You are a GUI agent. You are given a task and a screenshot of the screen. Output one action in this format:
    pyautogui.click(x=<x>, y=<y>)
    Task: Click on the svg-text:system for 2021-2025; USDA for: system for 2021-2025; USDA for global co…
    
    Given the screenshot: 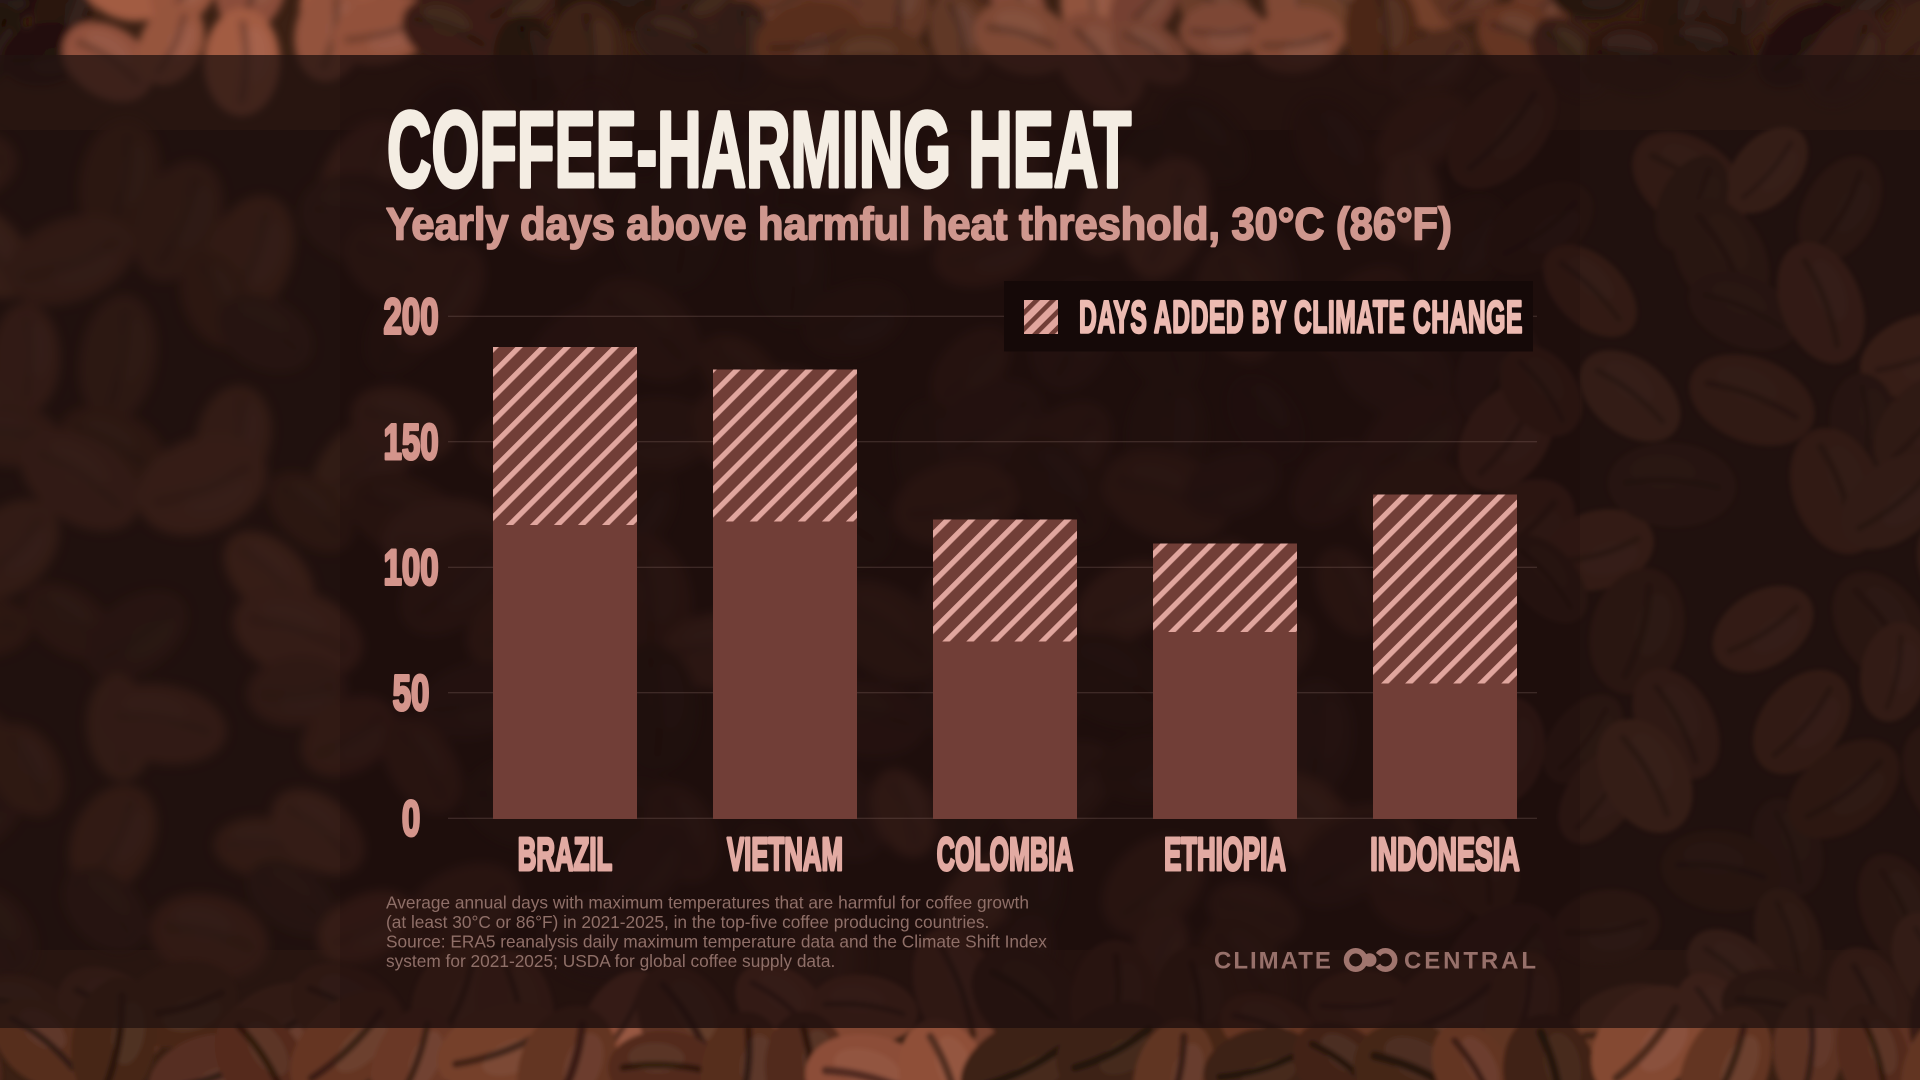 What is the action you would take?
    pyautogui.click(x=610, y=961)
    